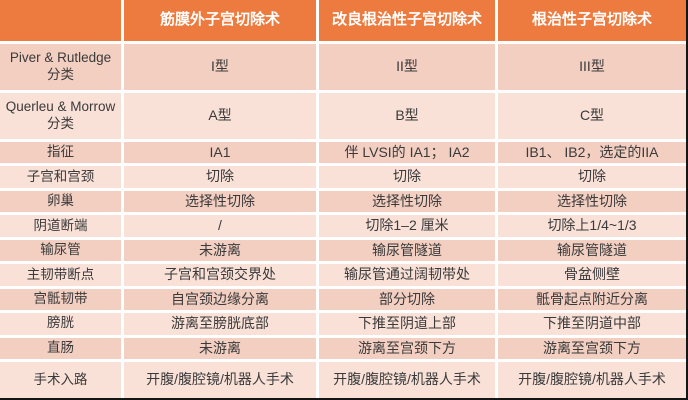 Image resolution: width=688 pixels, height=400 pixels. I want to click on row-label: 手术入路, so click(60, 380).